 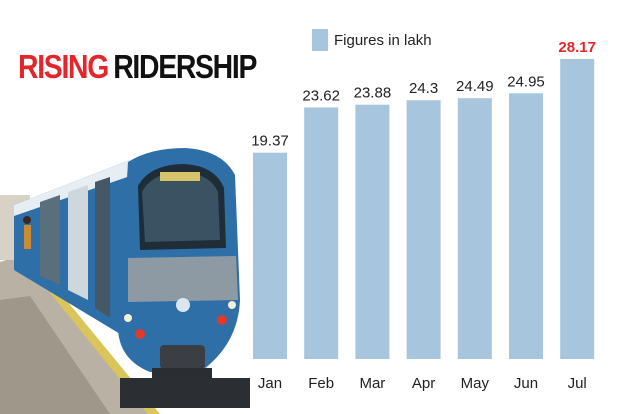 What do you see at coordinates (474, 229) in the screenshot?
I see `bar-may` at bounding box center [474, 229].